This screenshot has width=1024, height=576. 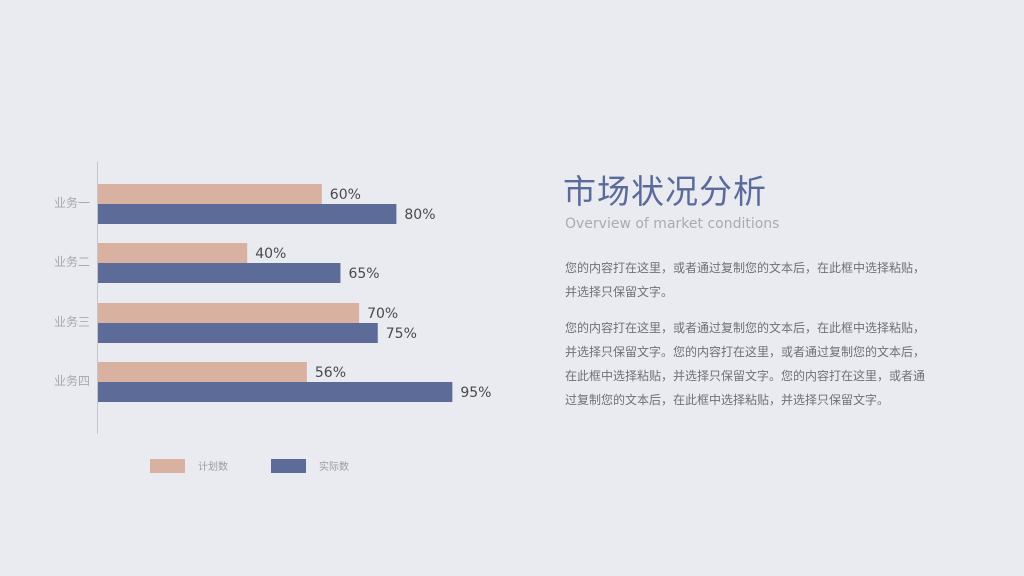 I want to click on legend-label: 计划数, so click(x=213, y=466).